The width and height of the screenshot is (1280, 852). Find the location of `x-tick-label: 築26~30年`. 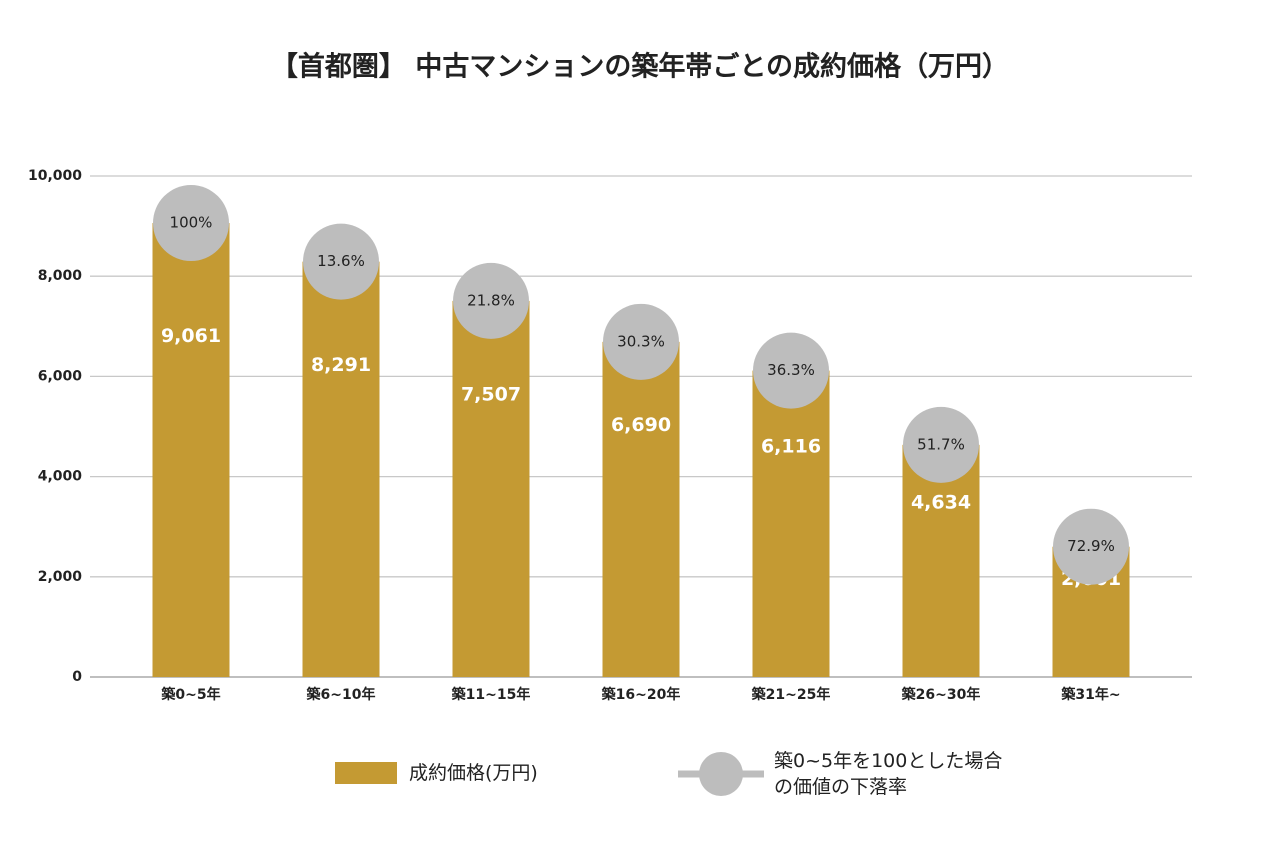

x-tick-label: 築26~30年 is located at coordinates (941, 694).